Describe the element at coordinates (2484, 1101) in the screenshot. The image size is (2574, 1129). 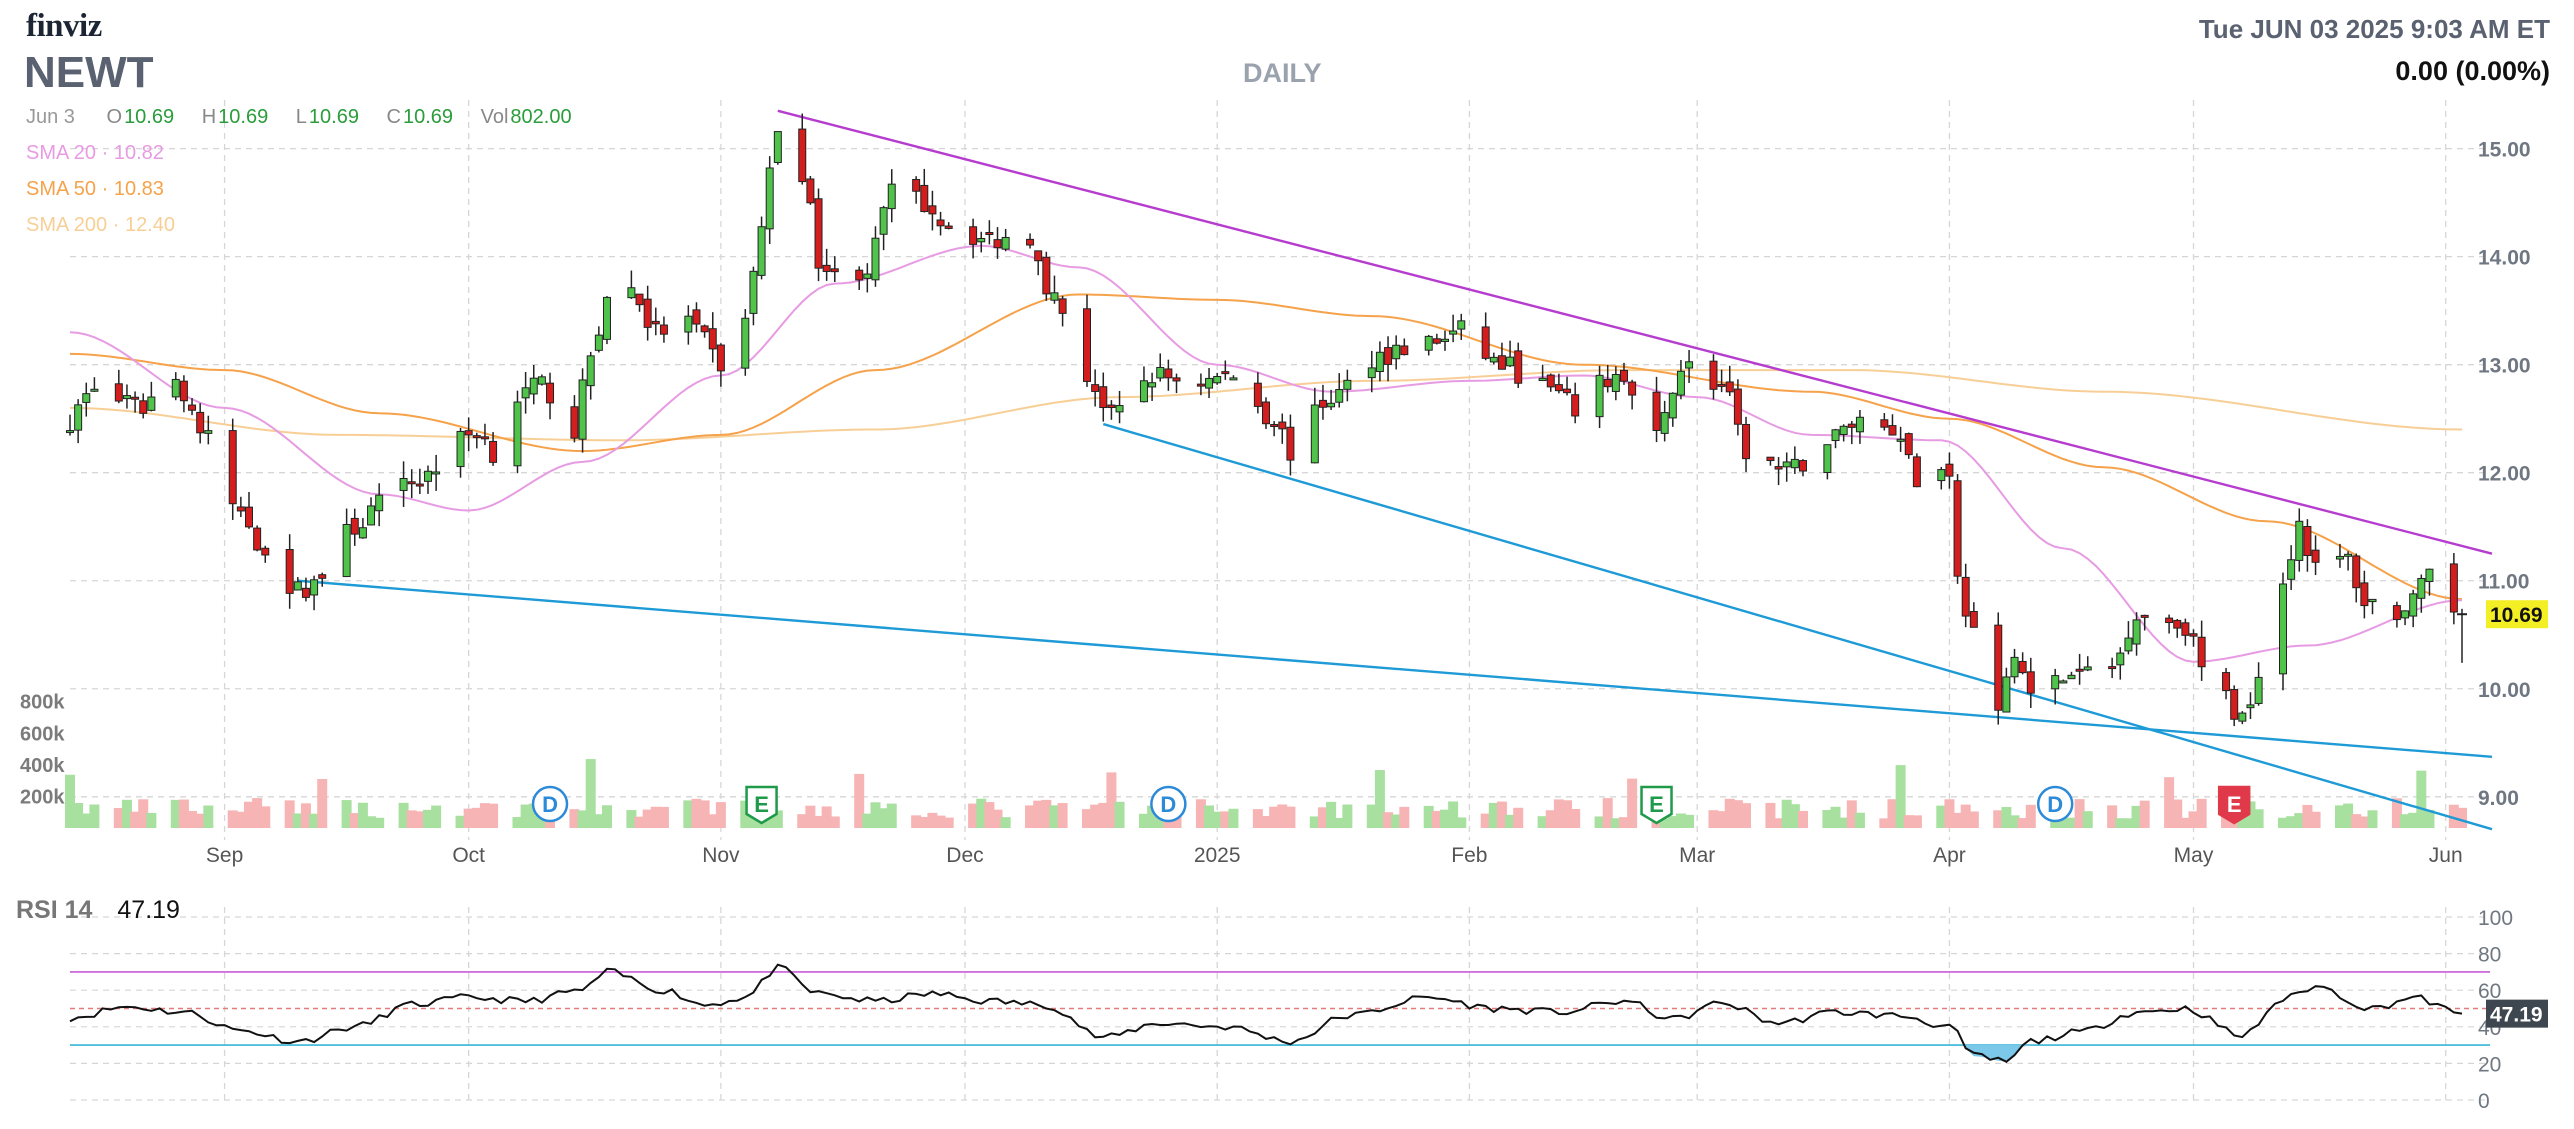
I see `rsi-axis-label: 0` at that location.